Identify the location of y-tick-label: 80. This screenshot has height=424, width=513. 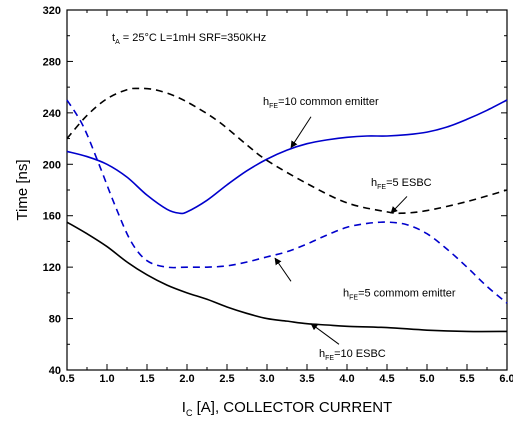
(55, 320).